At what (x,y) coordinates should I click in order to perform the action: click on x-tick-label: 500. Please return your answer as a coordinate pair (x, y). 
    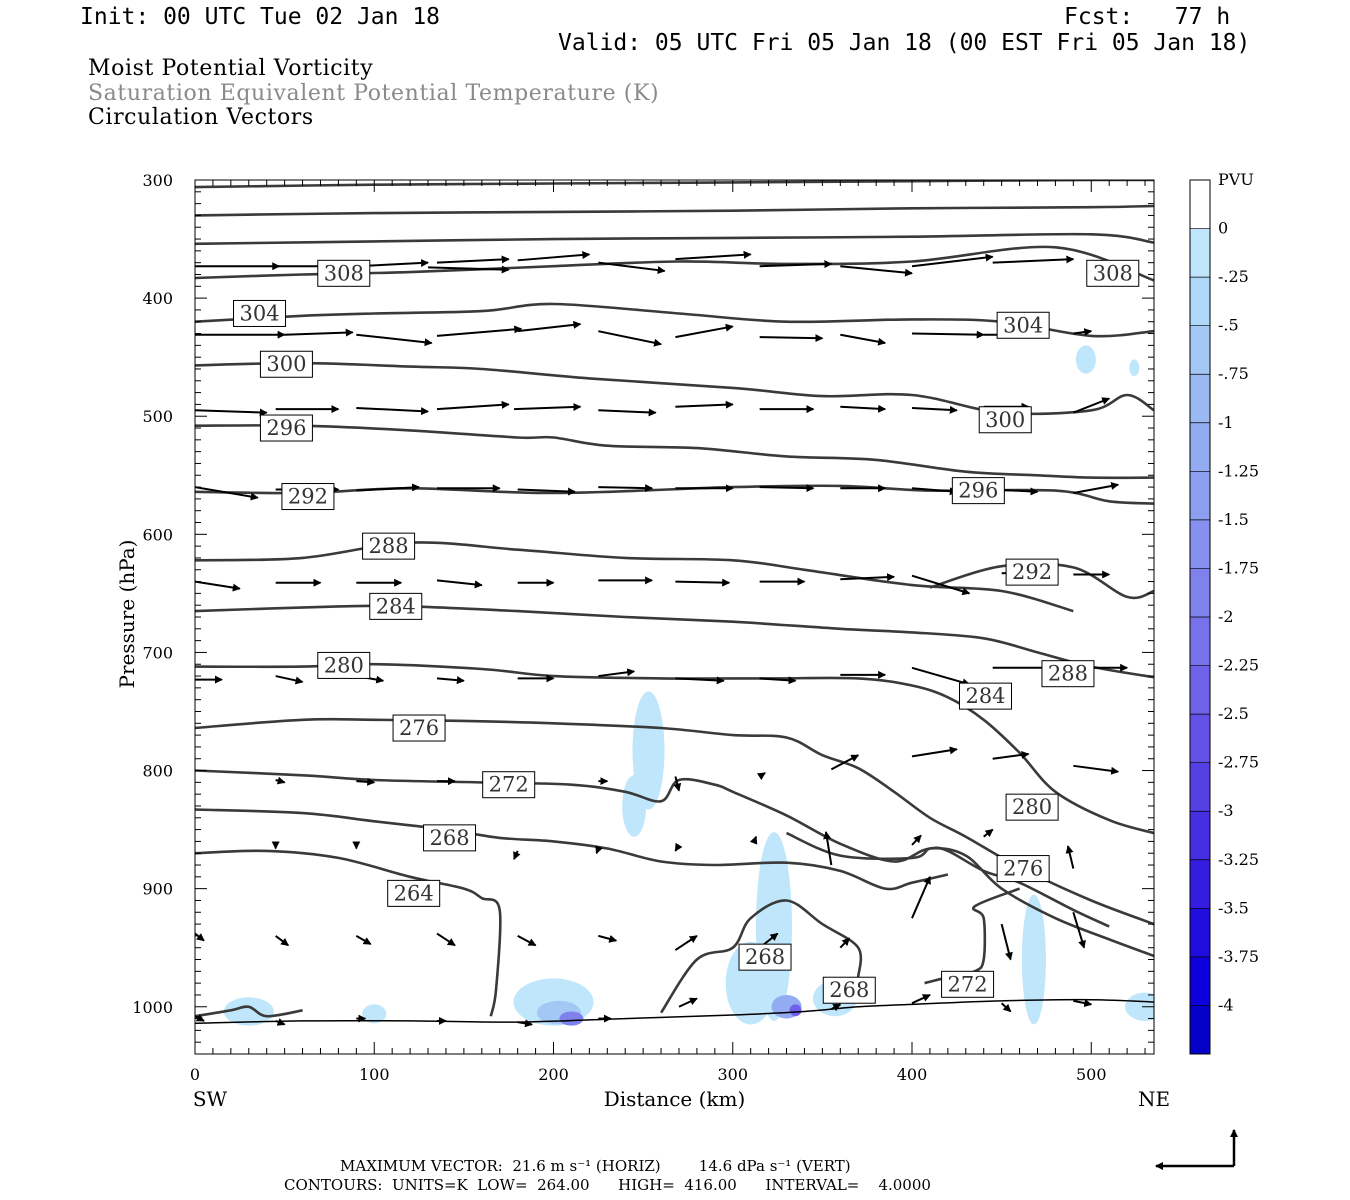
    Looking at the image, I should click on (1091, 1074).